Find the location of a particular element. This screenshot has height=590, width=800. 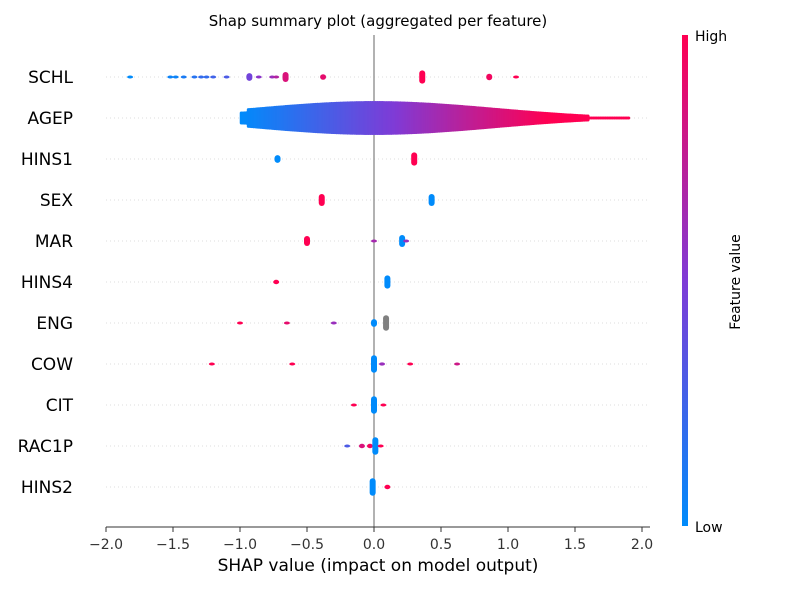

feature-label-mar: MAR is located at coordinates (54, 242).